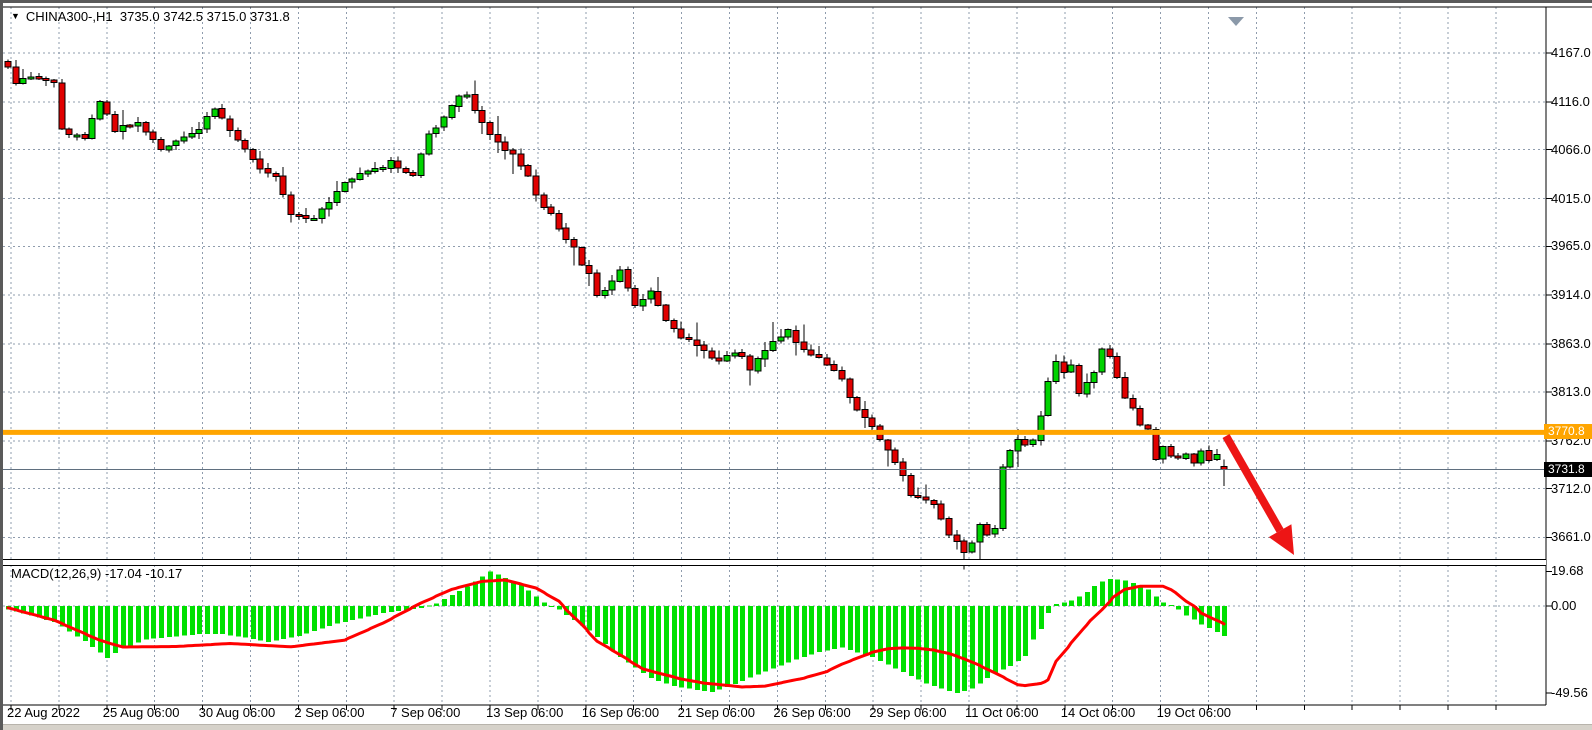 The height and width of the screenshot is (730, 1592). Describe the element at coordinates (1568, 432) in the screenshot. I see `resistance-price-tag: 3770.8` at that location.